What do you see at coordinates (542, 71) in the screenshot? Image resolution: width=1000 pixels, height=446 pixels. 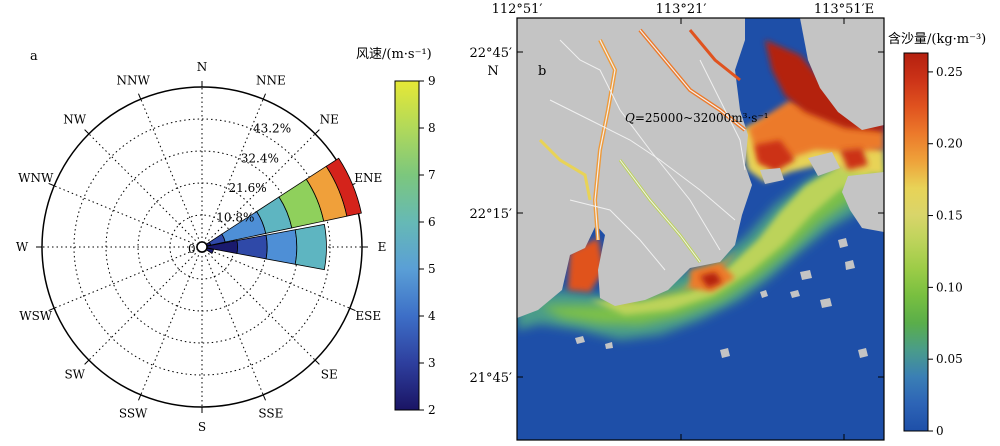 I see `panel-b-label: b` at bounding box center [542, 71].